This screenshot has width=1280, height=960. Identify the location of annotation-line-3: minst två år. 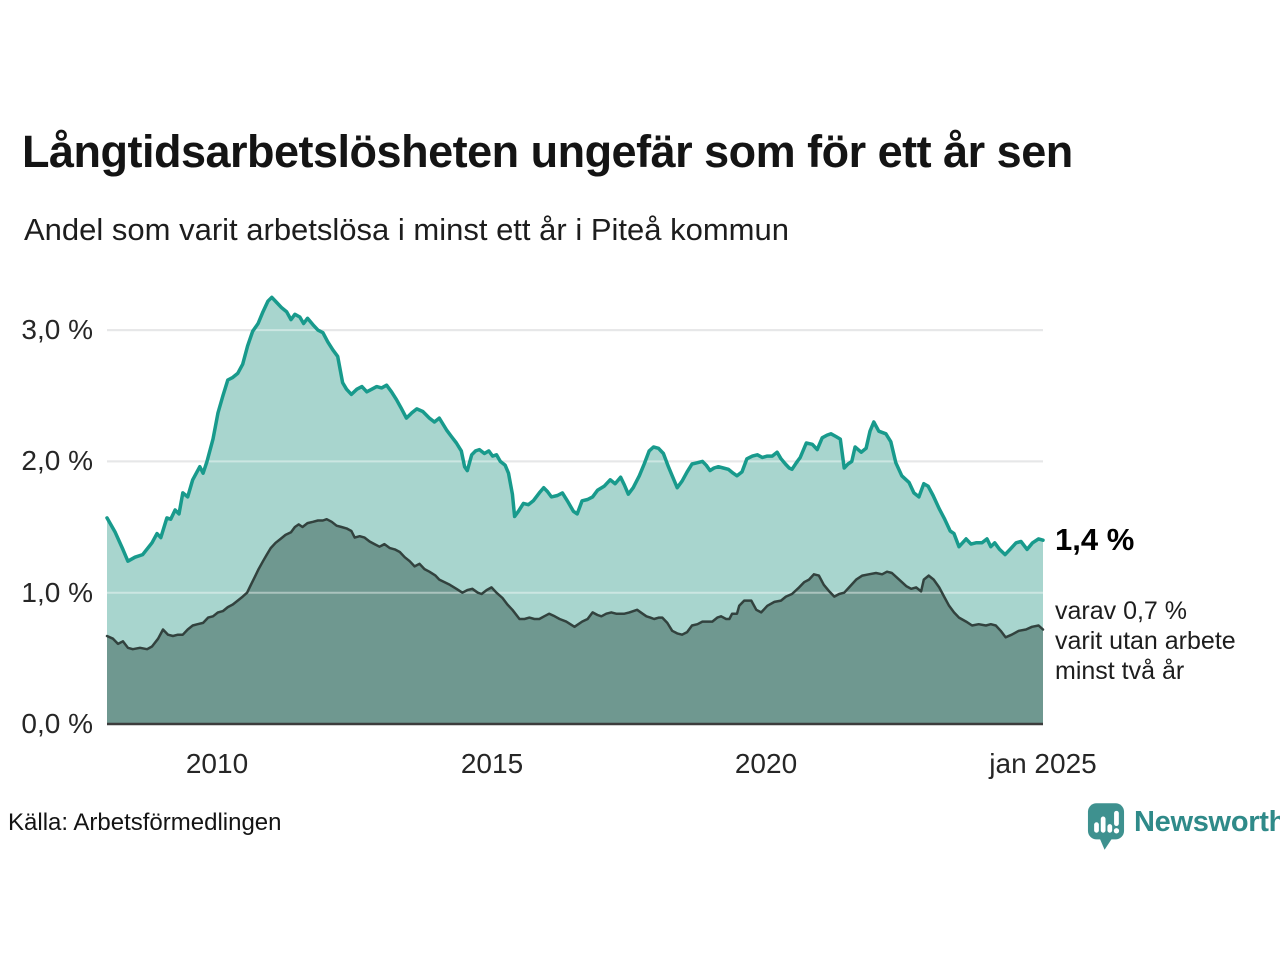
(1120, 671).